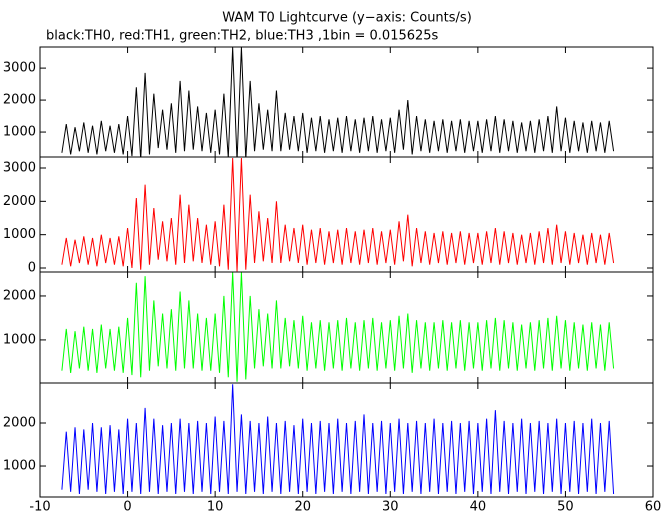  I want to click on x-tick-label: 30, so click(390, 507).